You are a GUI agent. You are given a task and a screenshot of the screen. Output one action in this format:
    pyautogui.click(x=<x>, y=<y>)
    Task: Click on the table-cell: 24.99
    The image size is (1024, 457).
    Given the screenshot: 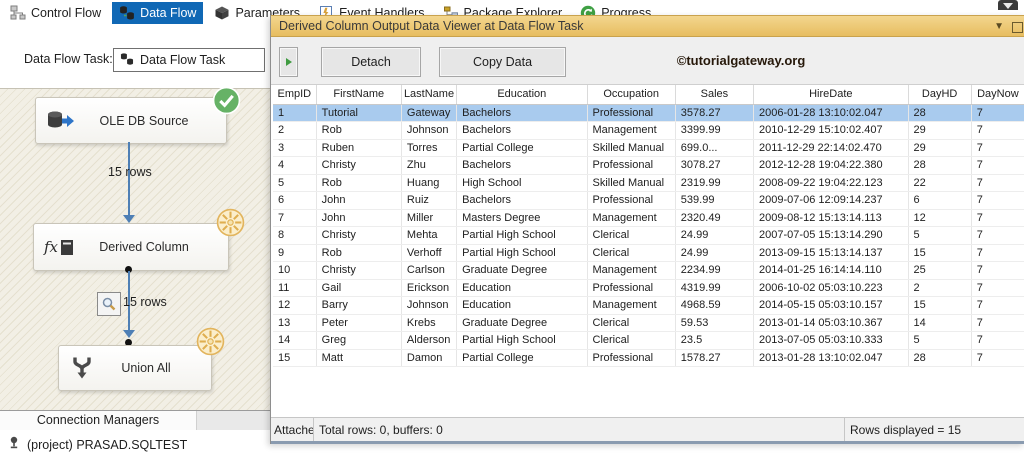 What is the action you would take?
    pyautogui.click(x=715, y=235)
    